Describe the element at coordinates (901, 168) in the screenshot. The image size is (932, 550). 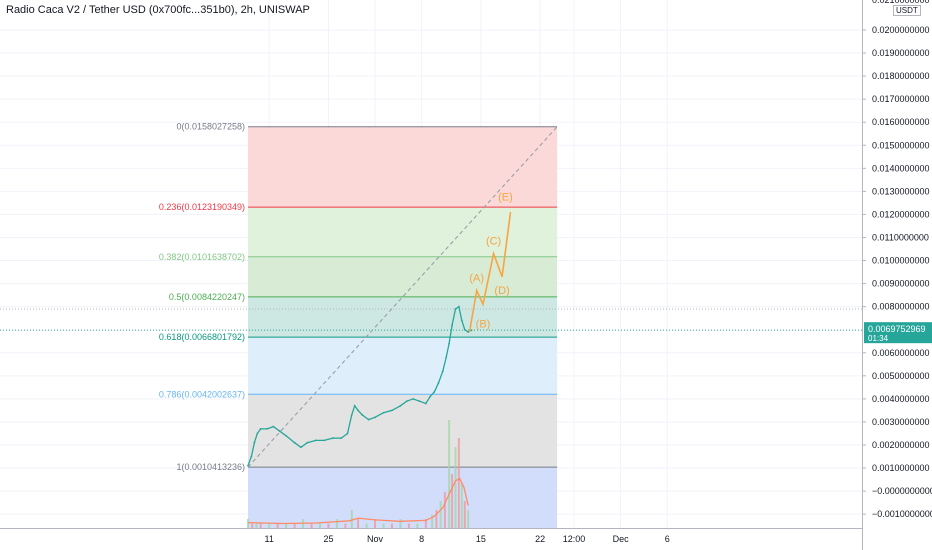
I see `price-tick-label-6: 0.0140000000` at that location.